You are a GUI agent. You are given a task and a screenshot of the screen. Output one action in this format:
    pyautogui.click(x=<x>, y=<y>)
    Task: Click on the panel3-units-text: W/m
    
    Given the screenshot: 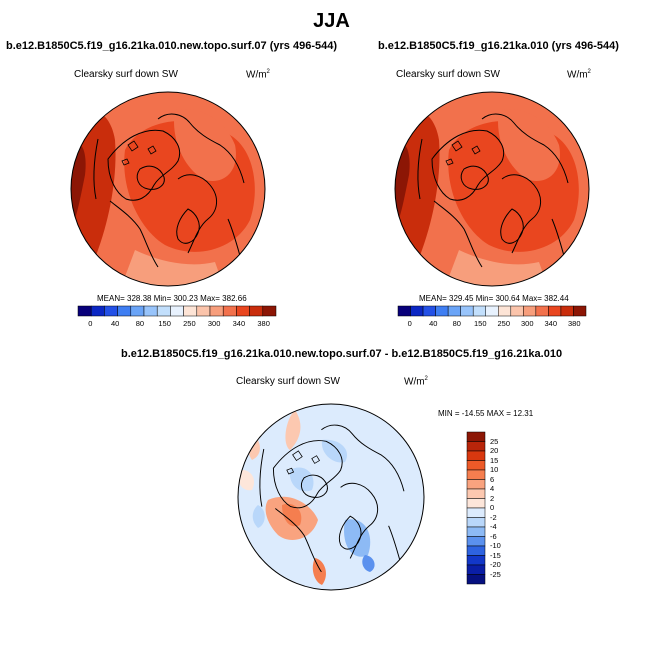 What is the action you would take?
    pyautogui.click(x=414, y=382)
    